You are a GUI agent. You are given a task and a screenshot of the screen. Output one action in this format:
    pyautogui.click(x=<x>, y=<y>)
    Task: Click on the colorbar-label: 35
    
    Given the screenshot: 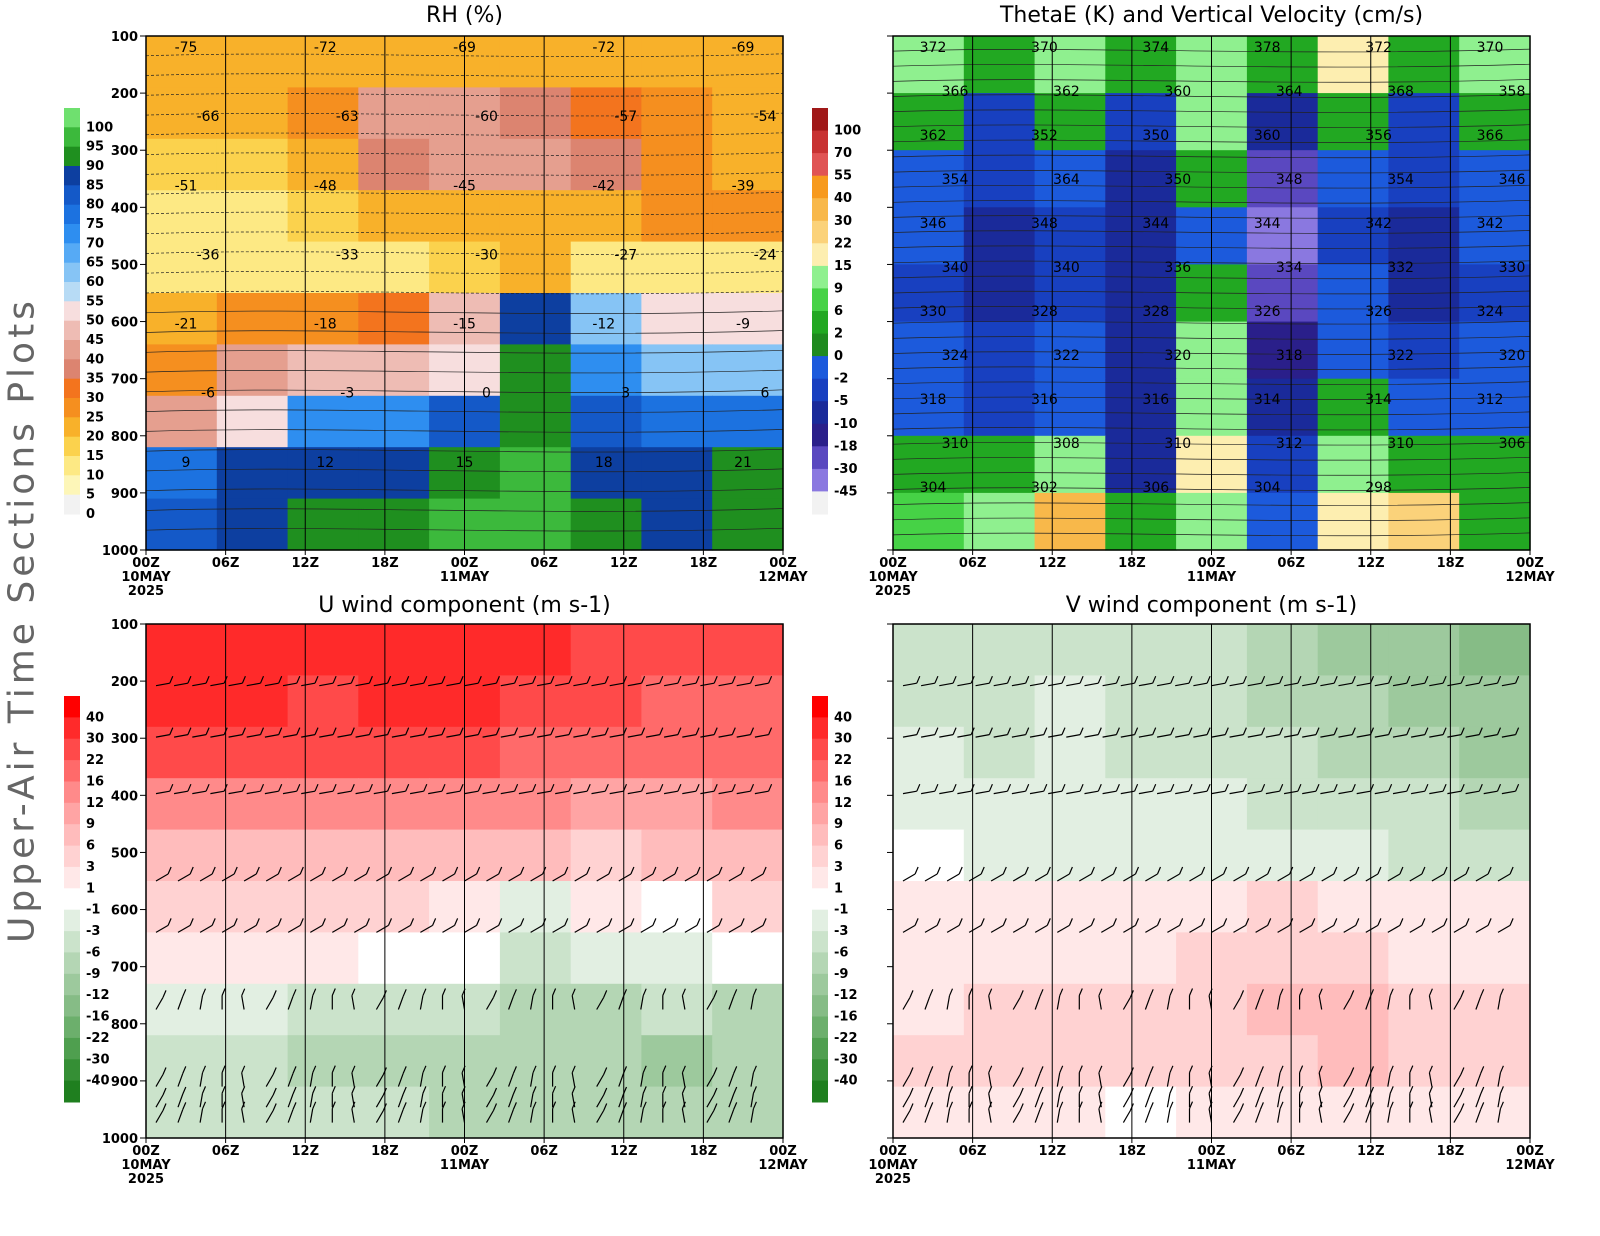 What is the action you would take?
    pyautogui.click(x=95, y=379)
    